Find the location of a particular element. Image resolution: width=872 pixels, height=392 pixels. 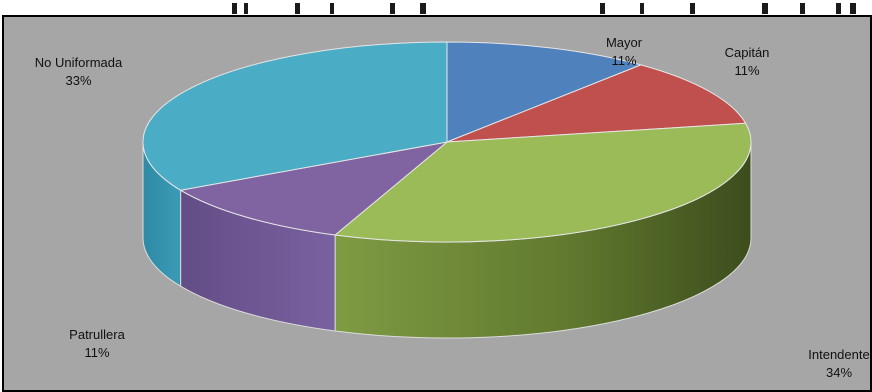

data-label-patrullera: Patrullera 11% is located at coordinates (97, 343).